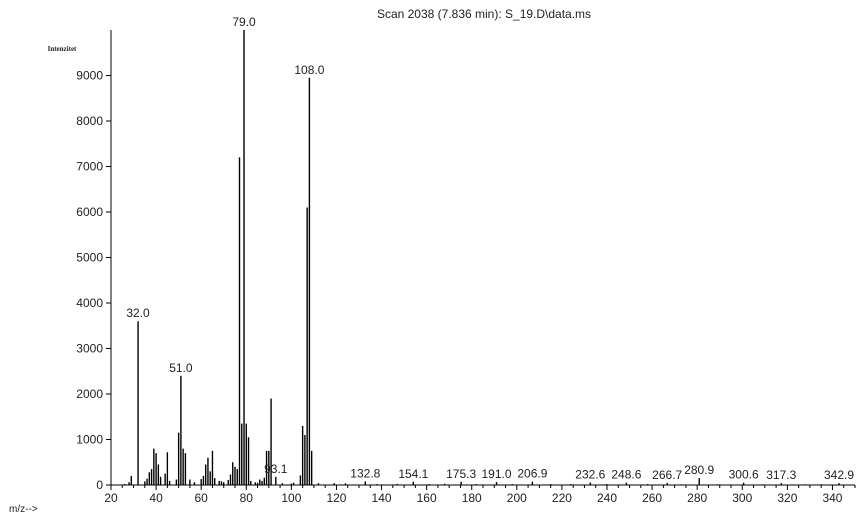  I want to click on x-tick-label: 160, so click(427, 498).